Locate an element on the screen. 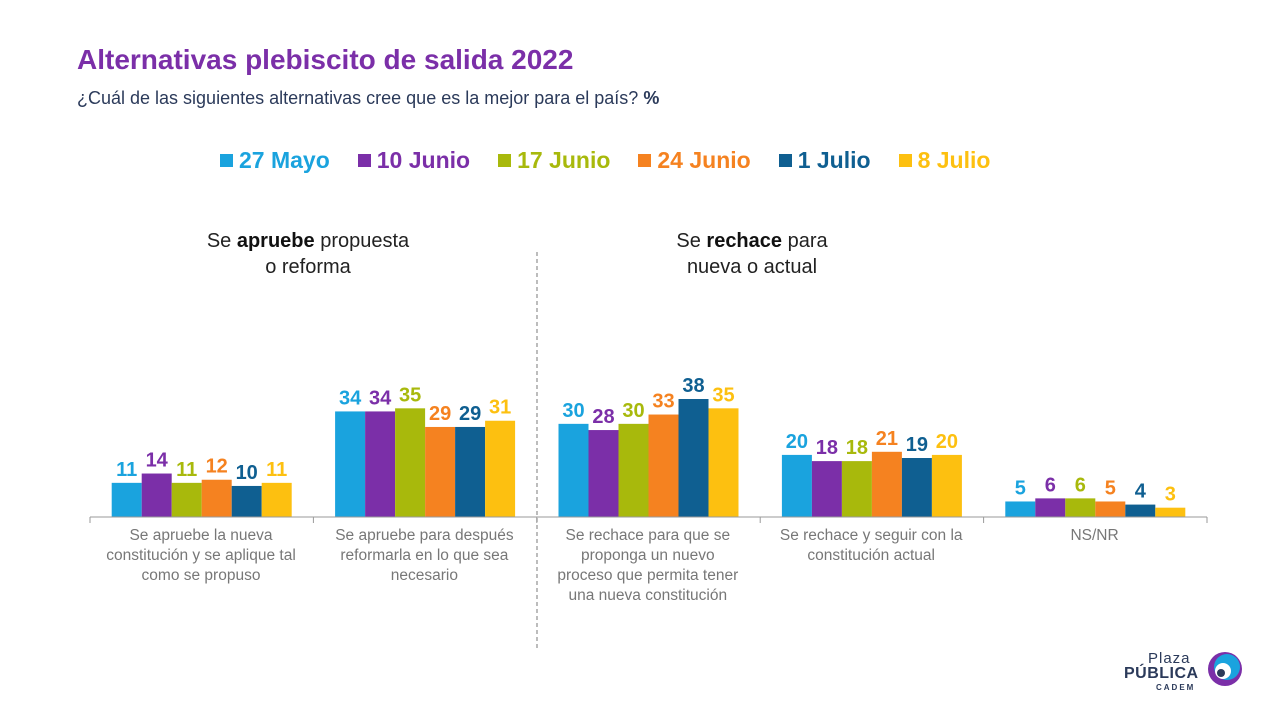  category-label-line: constitución actual is located at coordinates (871, 555).